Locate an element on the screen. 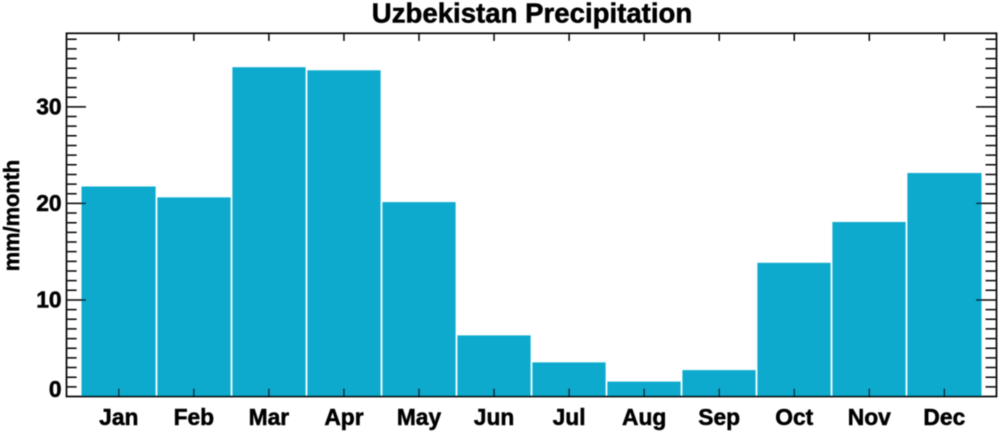  svg-text: Sep is located at coordinates (719, 417).